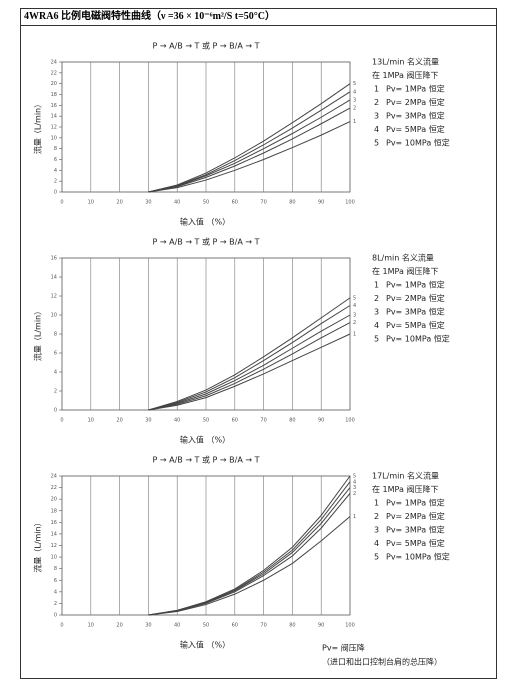  I want to click on legend-note: 8L/min 名义流量, so click(403, 258).